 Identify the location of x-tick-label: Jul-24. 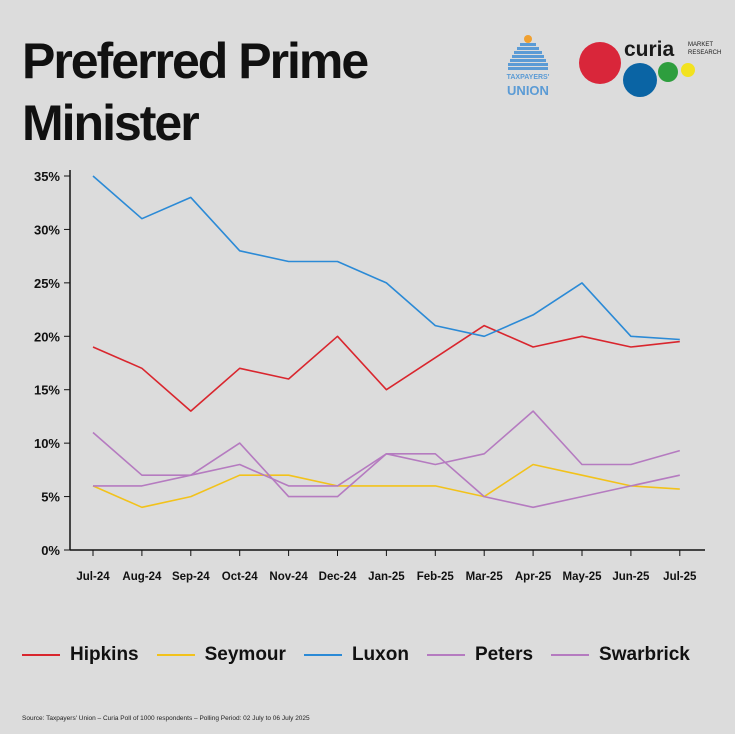
(93, 577).